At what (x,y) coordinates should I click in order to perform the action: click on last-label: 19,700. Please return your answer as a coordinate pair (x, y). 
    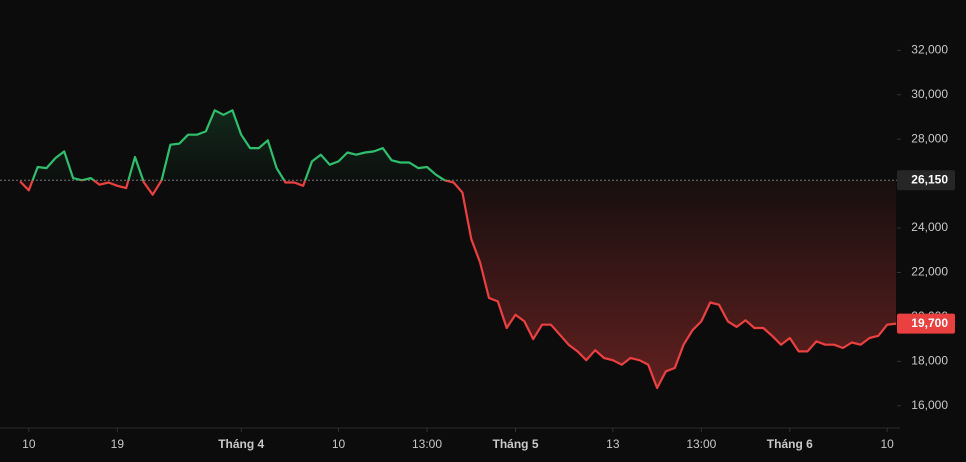
    Looking at the image, I should click on (929, 323).